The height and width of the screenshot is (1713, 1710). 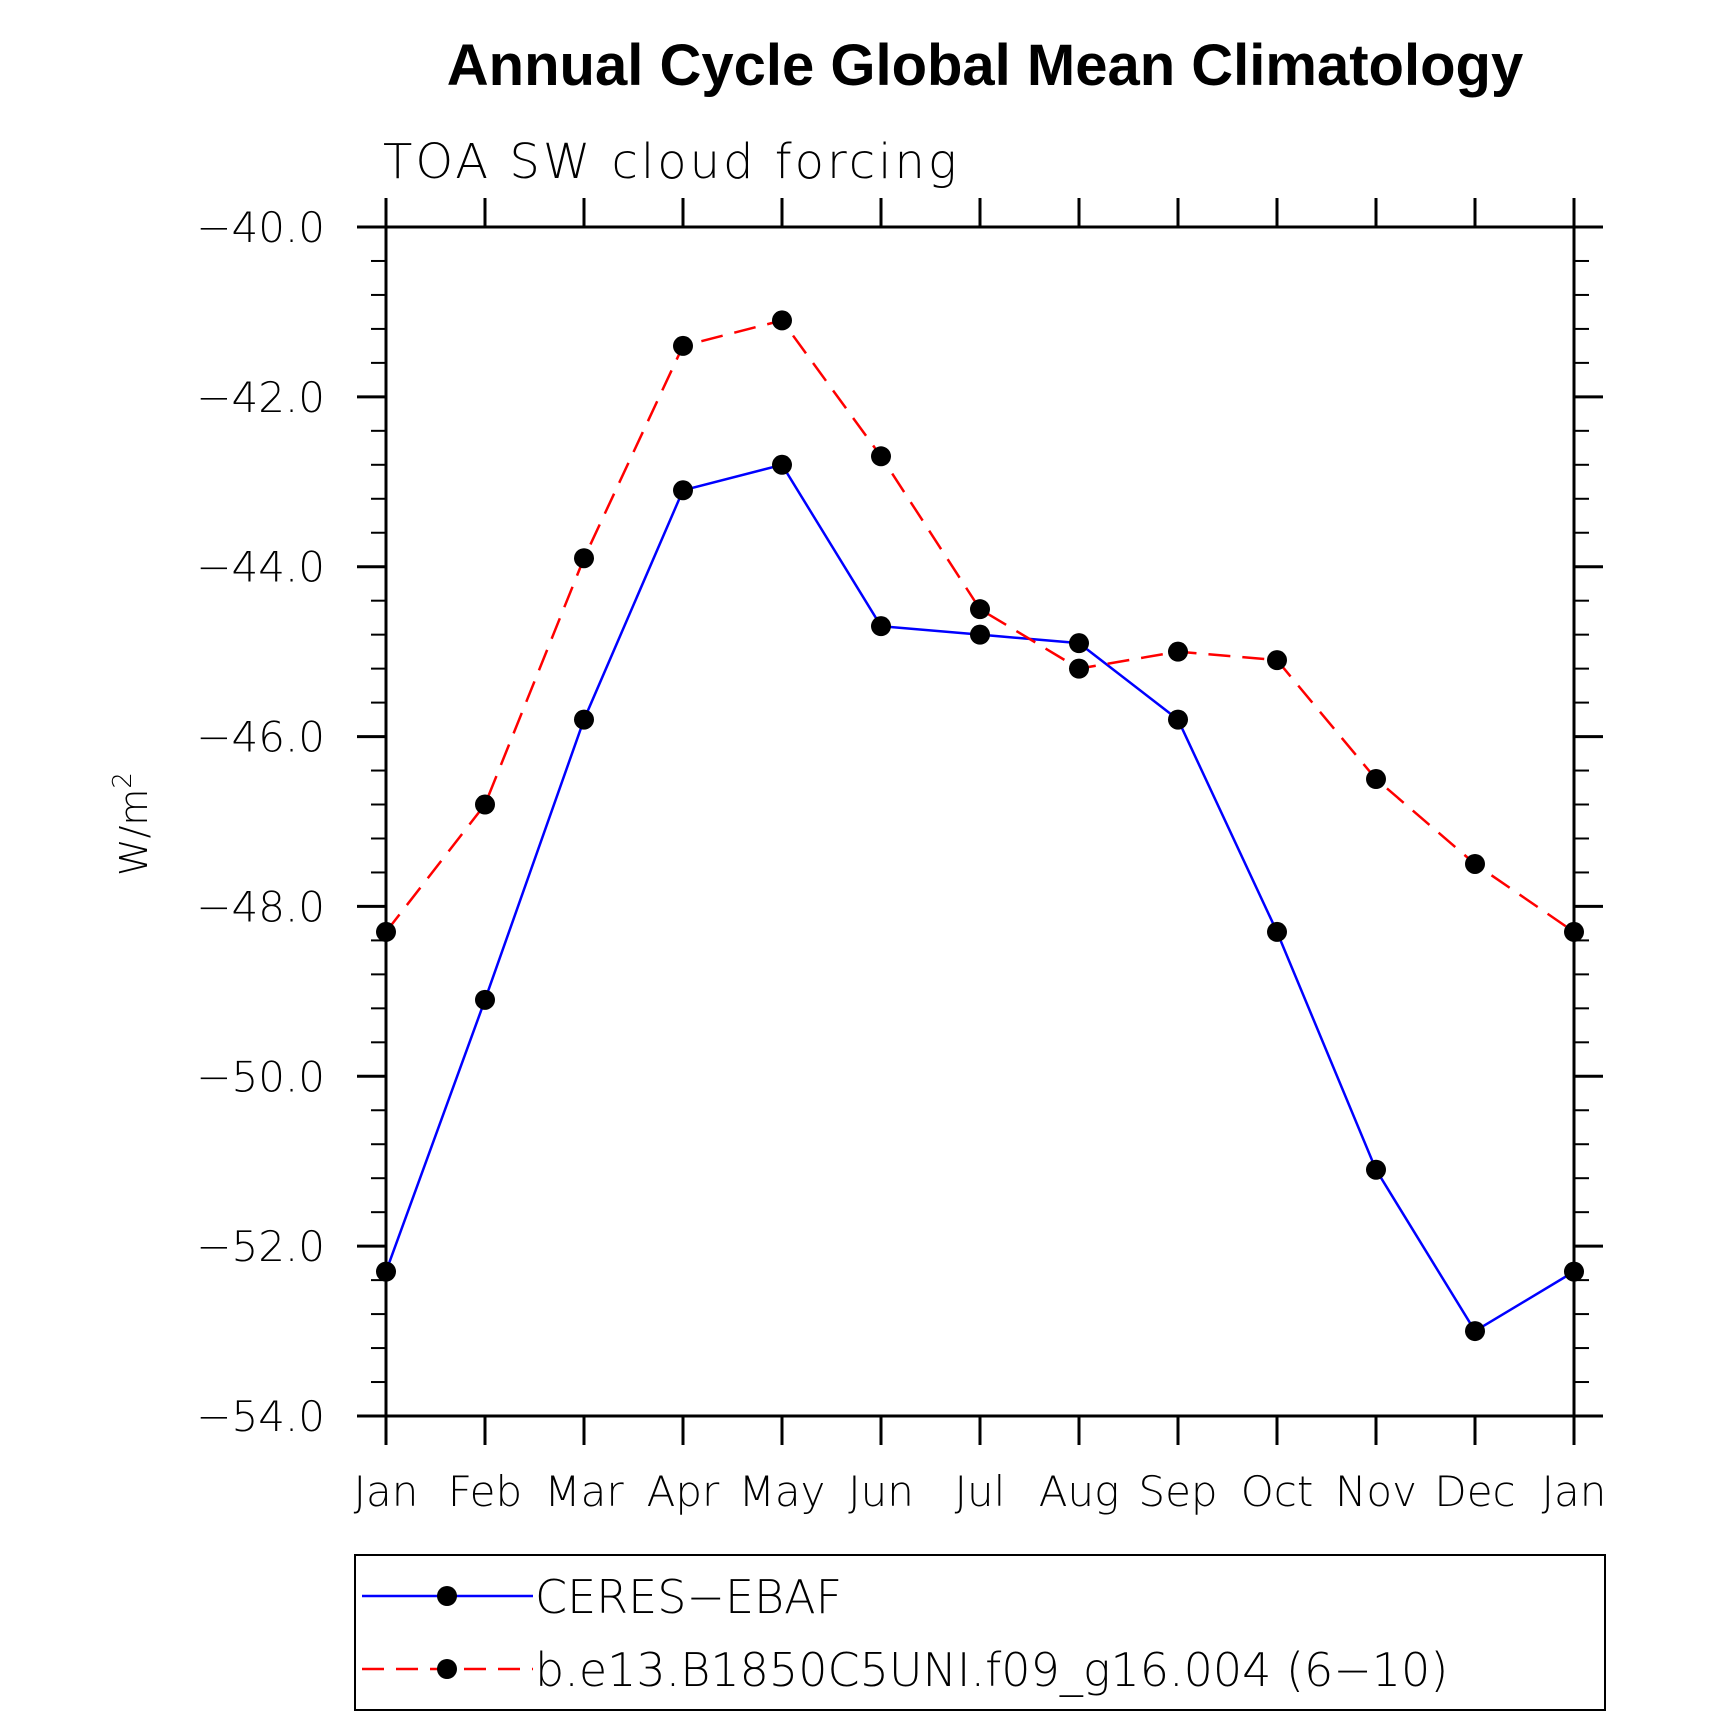 I want to click on legend-marker-model-run, so click(x=447, y=1669).